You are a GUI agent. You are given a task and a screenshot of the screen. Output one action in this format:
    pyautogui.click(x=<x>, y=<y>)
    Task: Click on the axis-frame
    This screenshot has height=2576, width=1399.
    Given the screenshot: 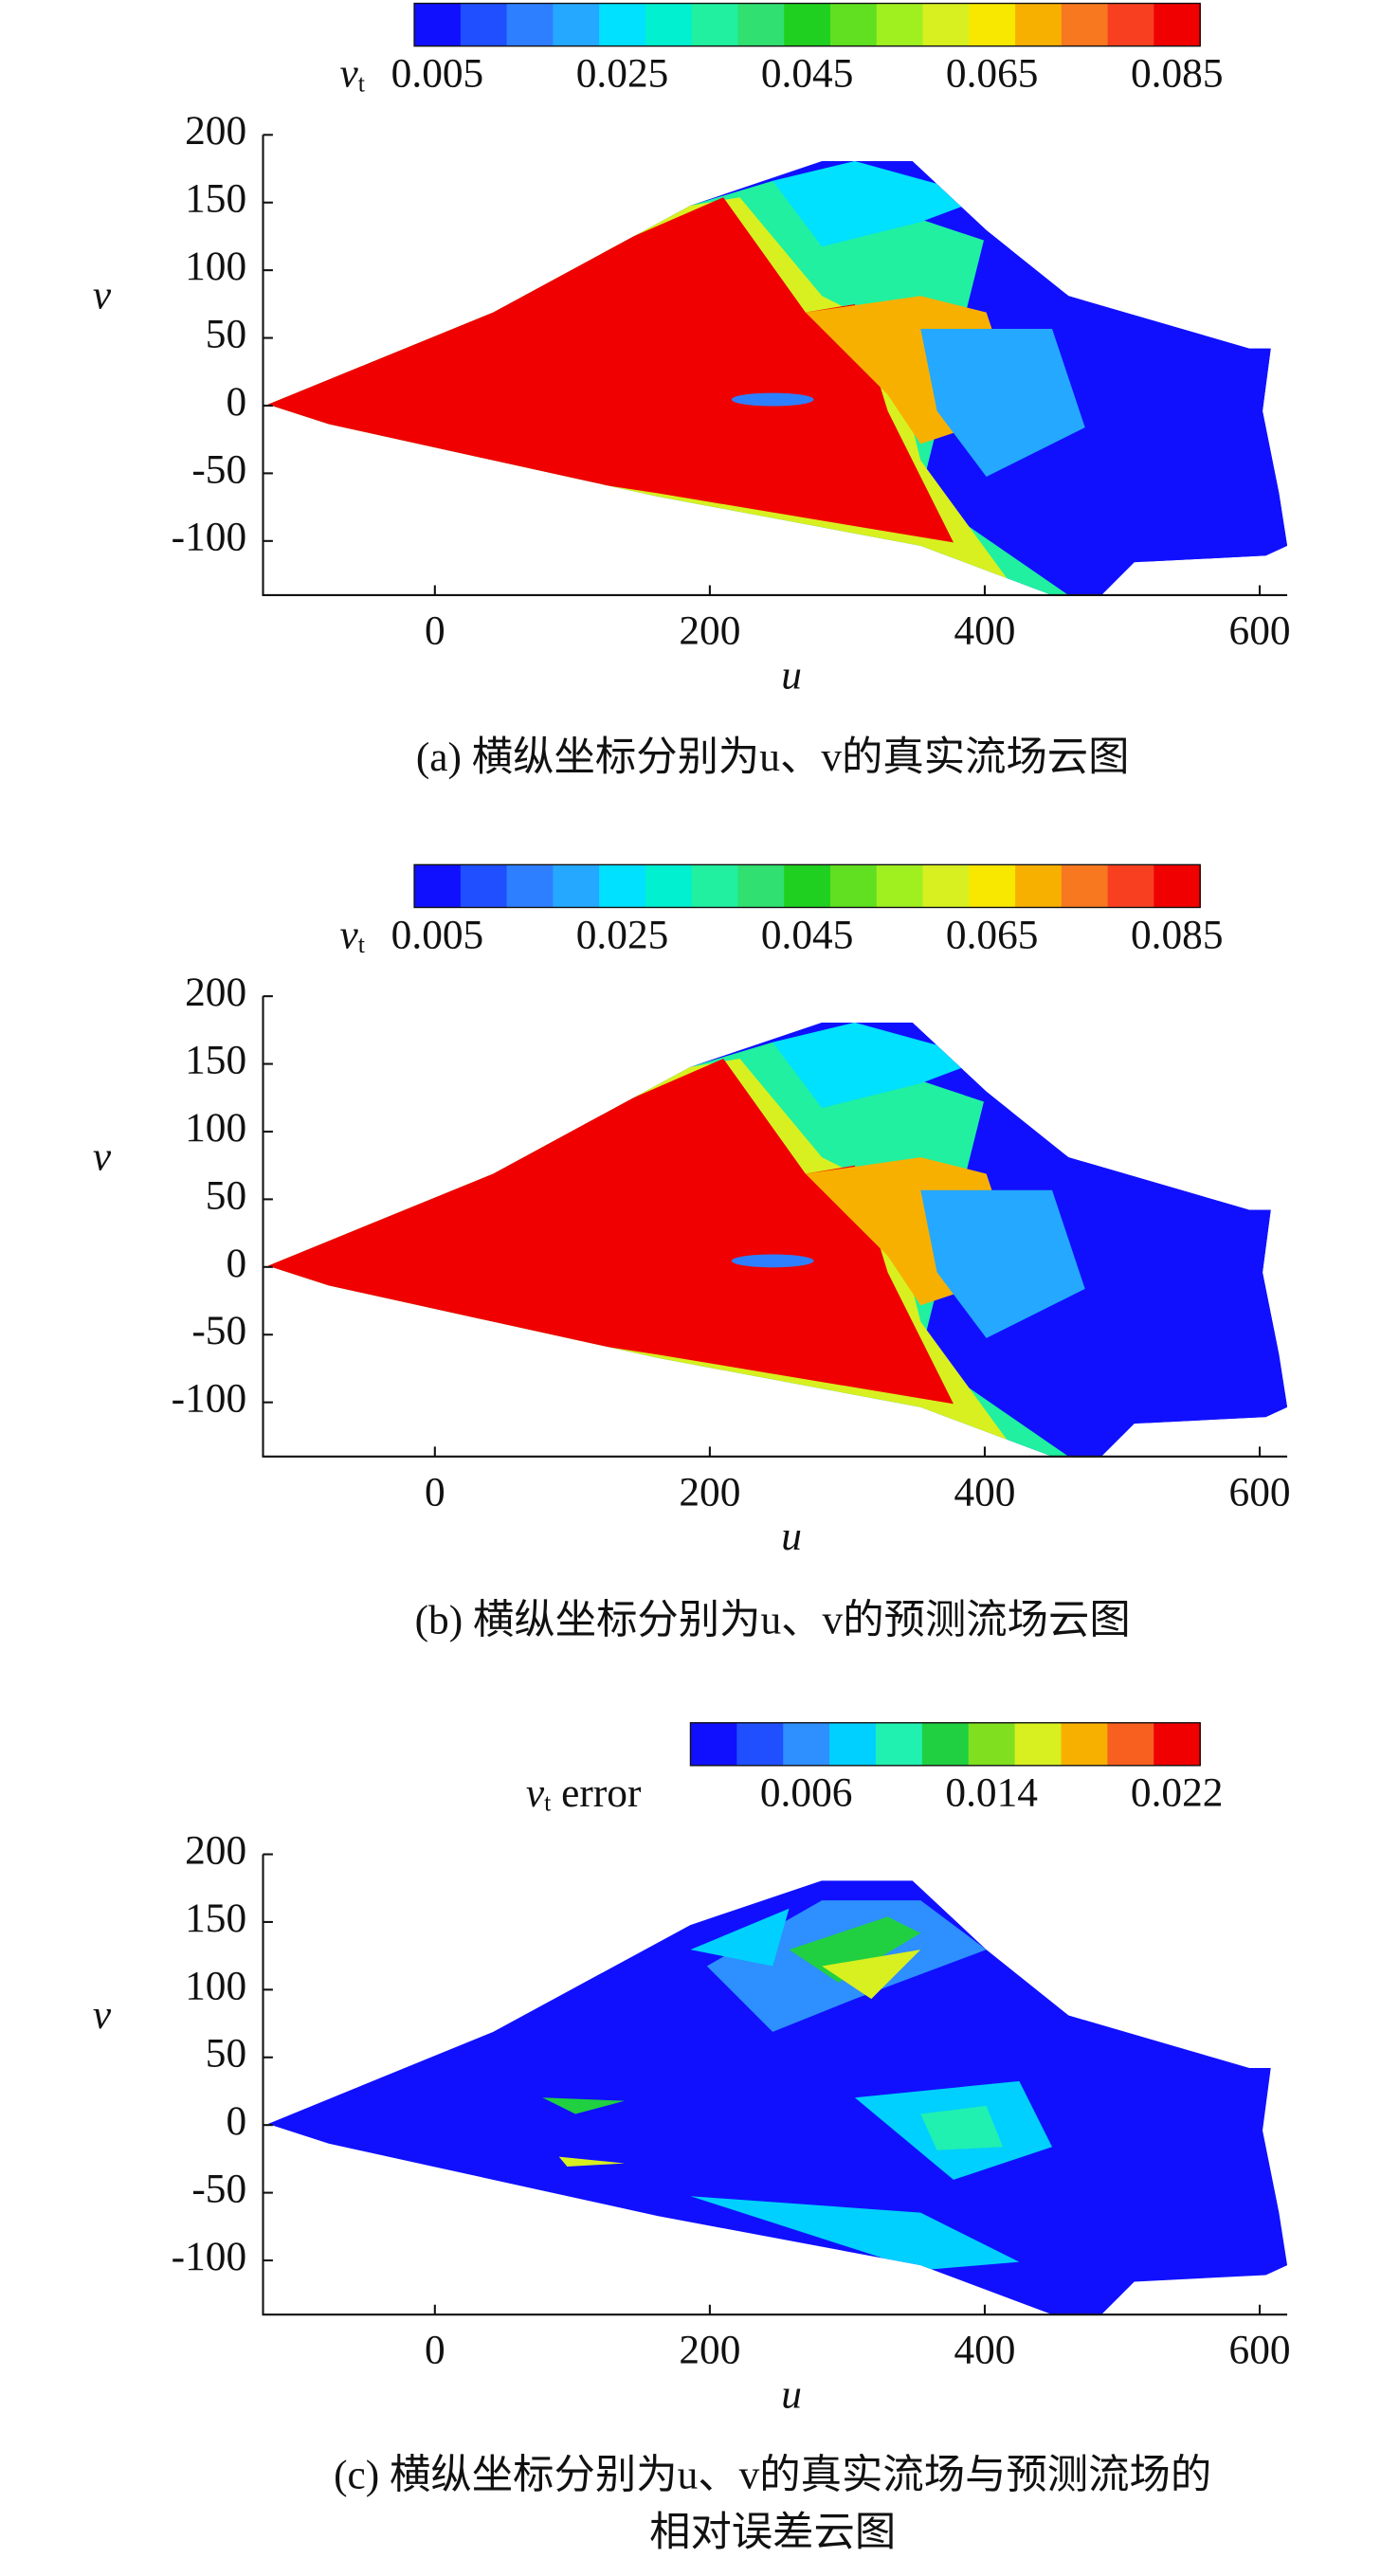 What is the action you would take?
    pyautogui.click(x=775, y=2085)
    